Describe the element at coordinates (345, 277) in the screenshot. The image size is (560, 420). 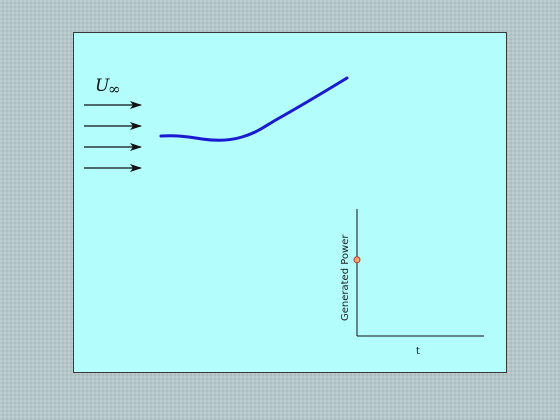
I see `power-plot-ylabel: Generated Power` at that location.